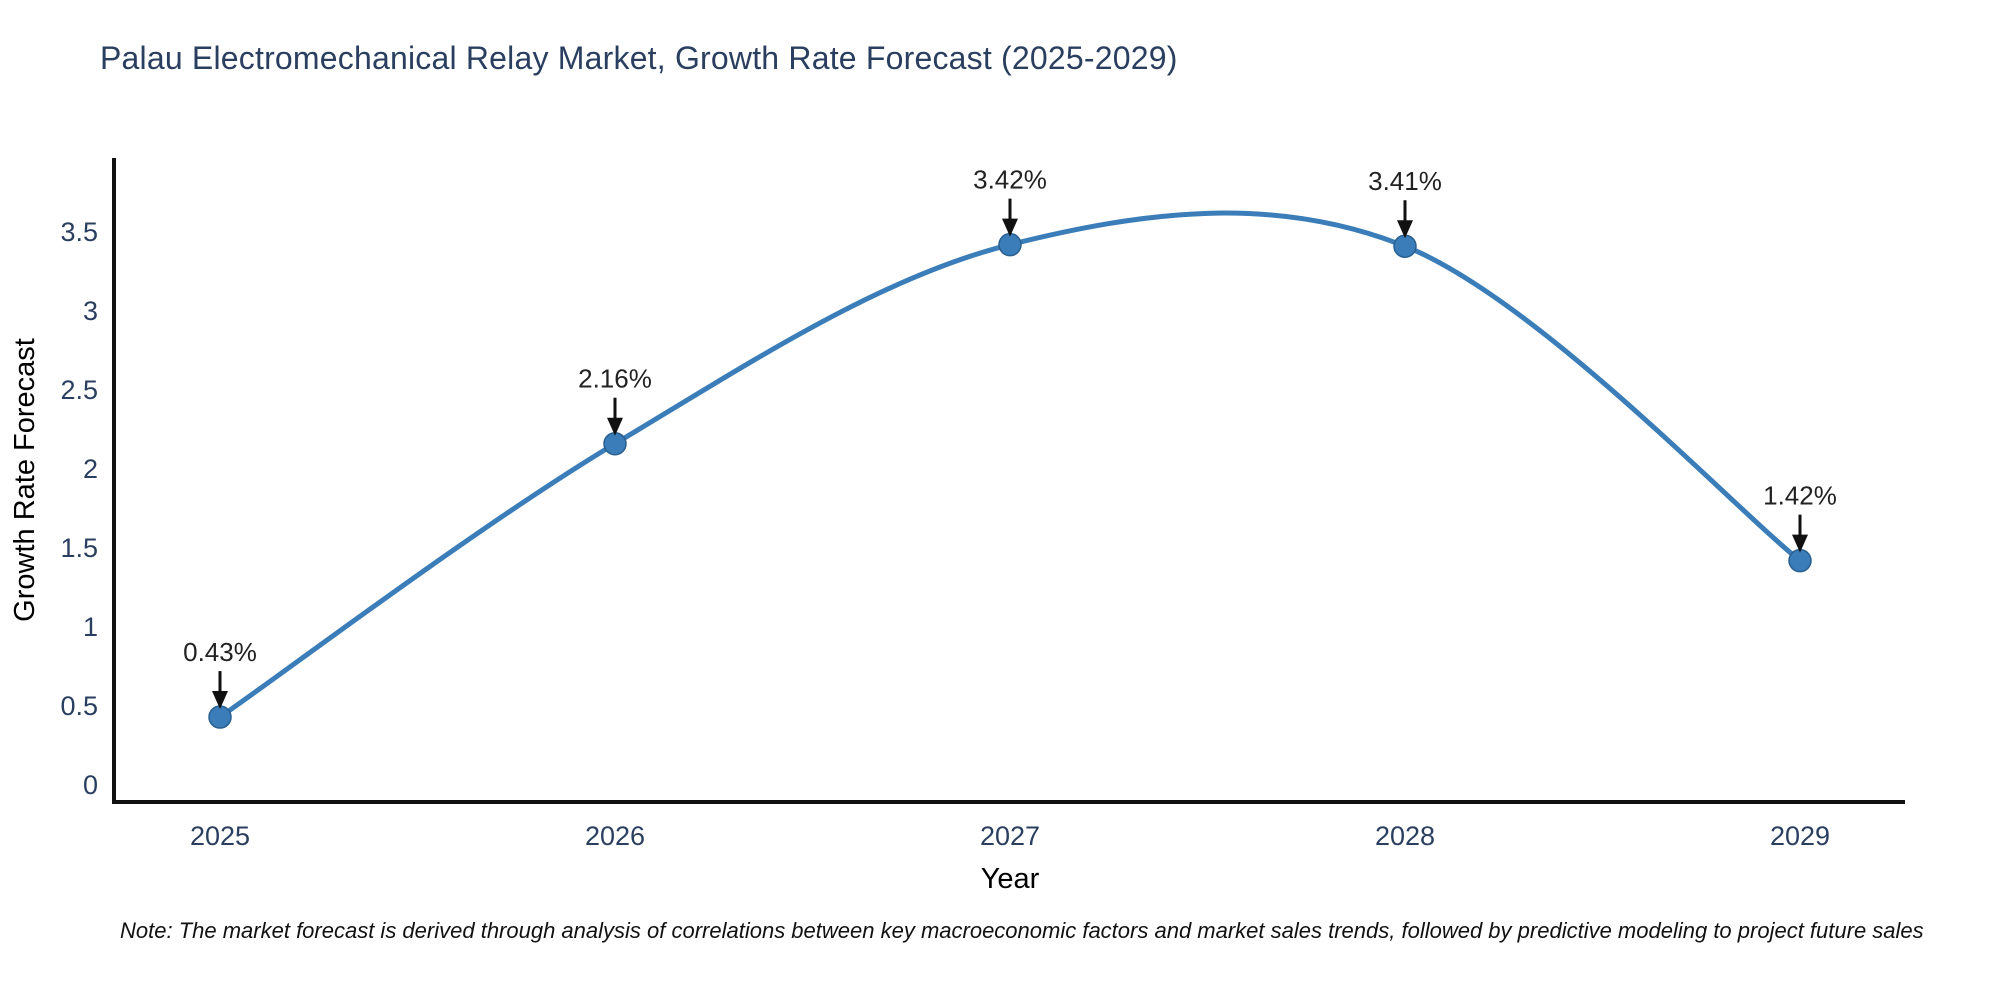 The image size is (2000, 1000). I want to click on y-tick-label-3: 3, so click(90, 311).